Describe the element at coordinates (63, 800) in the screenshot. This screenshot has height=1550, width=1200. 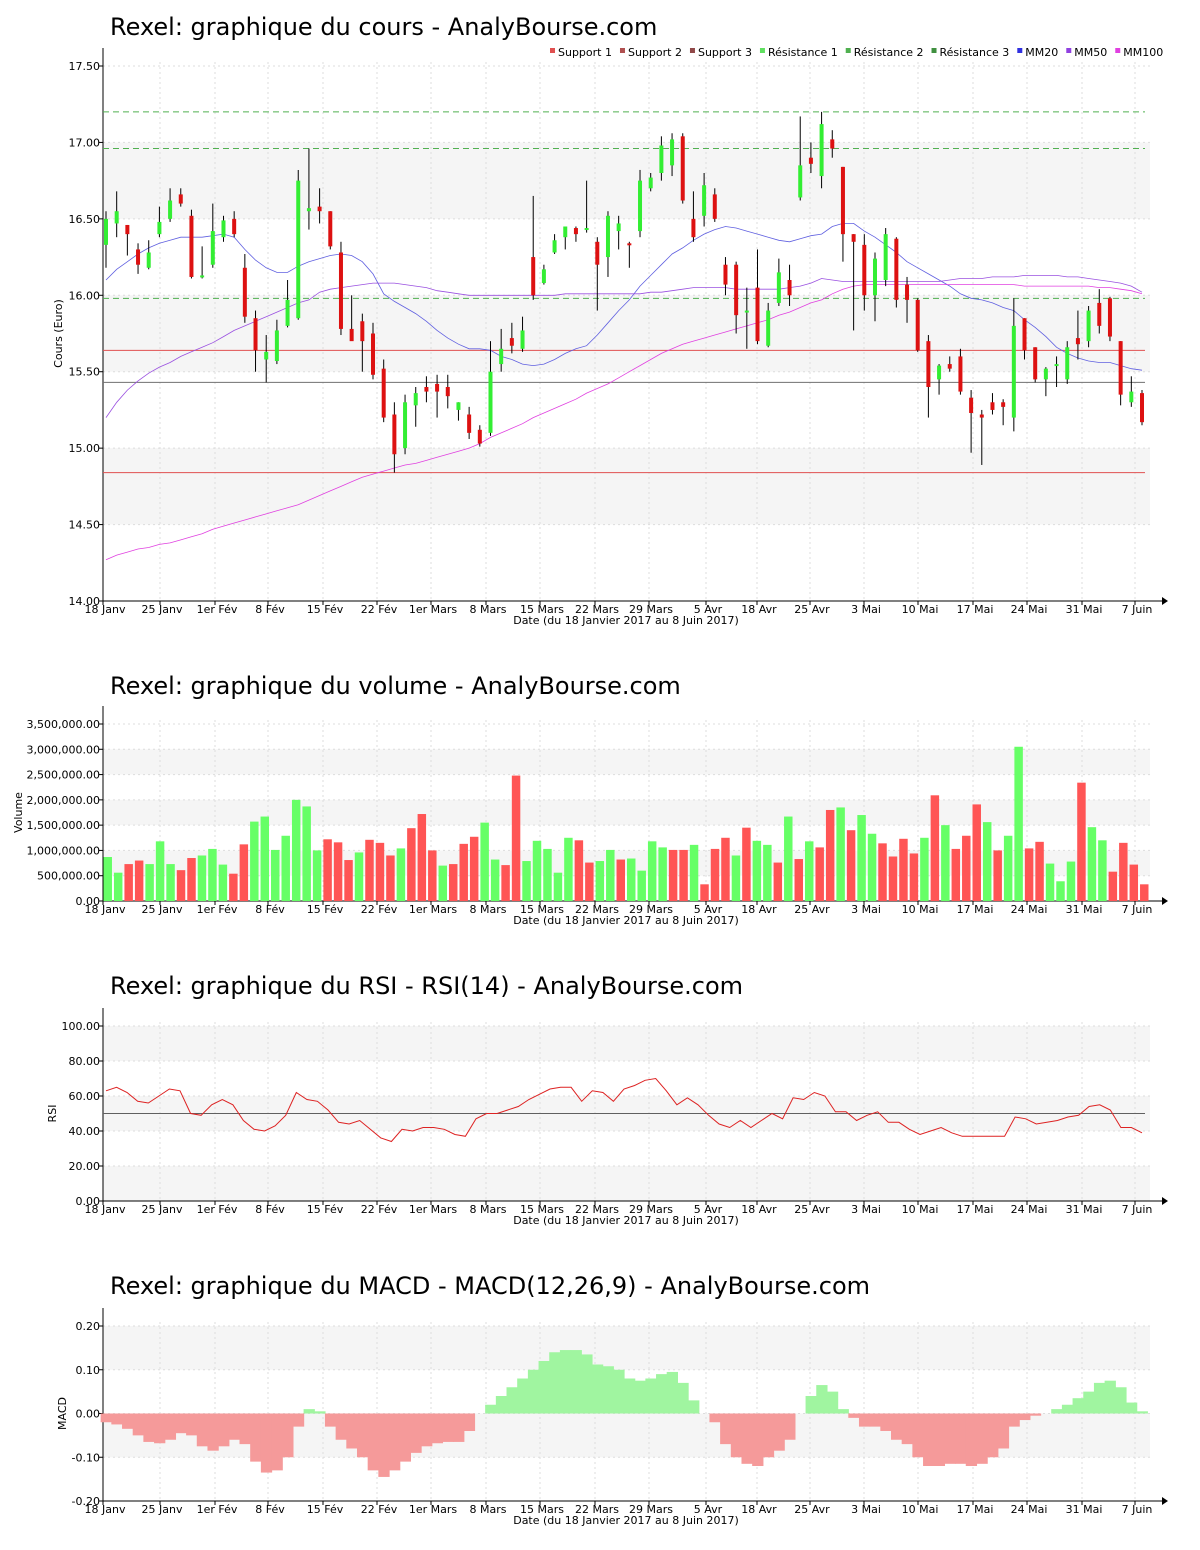
I see `y-tick-label: 2,000,000.00` at that location.